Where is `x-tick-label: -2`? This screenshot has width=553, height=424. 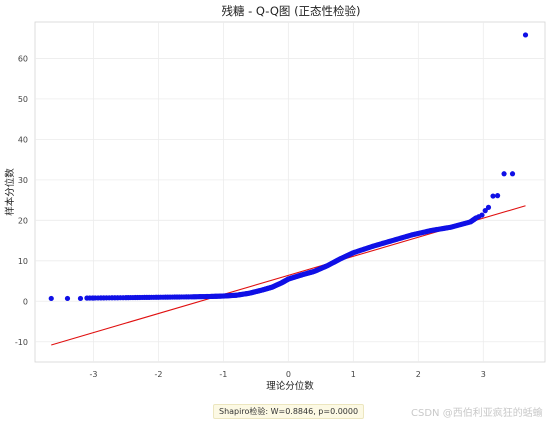 x-tick-label: -2 is located at coordinates (158, 374).